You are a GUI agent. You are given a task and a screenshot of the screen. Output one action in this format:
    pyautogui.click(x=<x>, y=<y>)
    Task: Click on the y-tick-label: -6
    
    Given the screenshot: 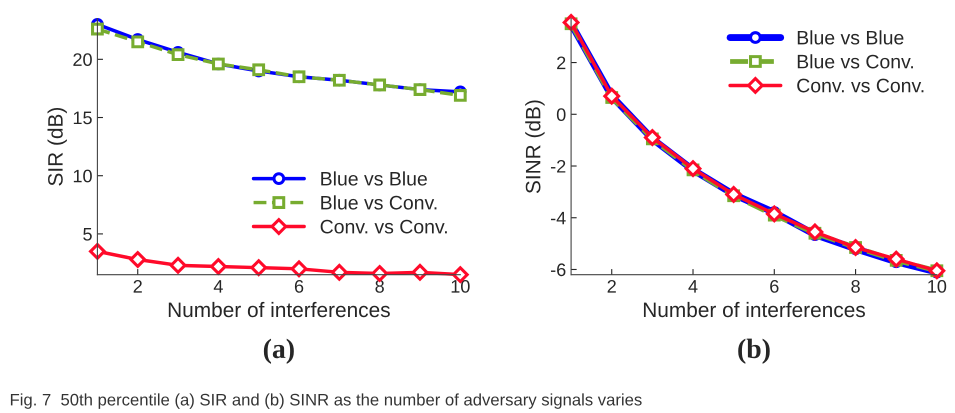 What is the action you would take?
    pyautogui.click(x=558, y=269)
    